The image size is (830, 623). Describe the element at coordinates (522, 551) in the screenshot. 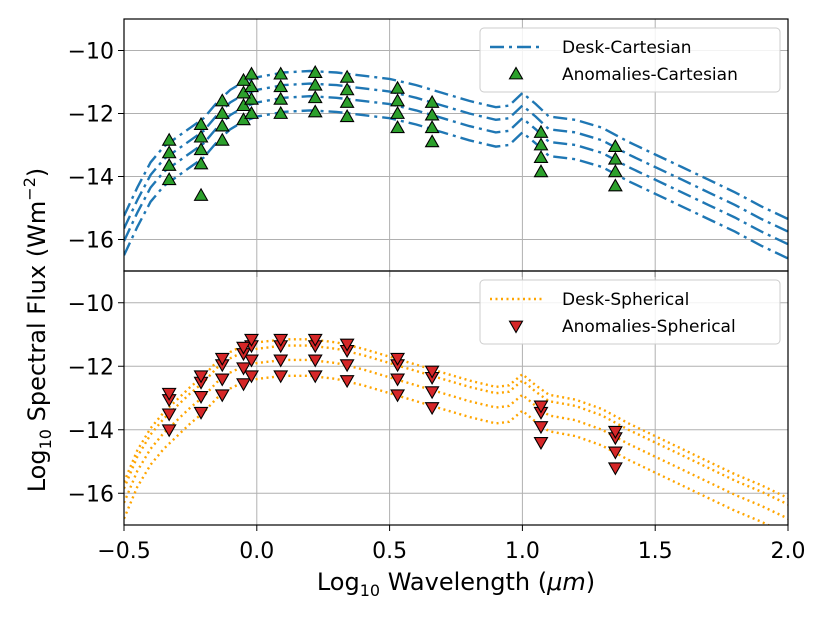

I see `x-tick-label: 1.0` at that location.